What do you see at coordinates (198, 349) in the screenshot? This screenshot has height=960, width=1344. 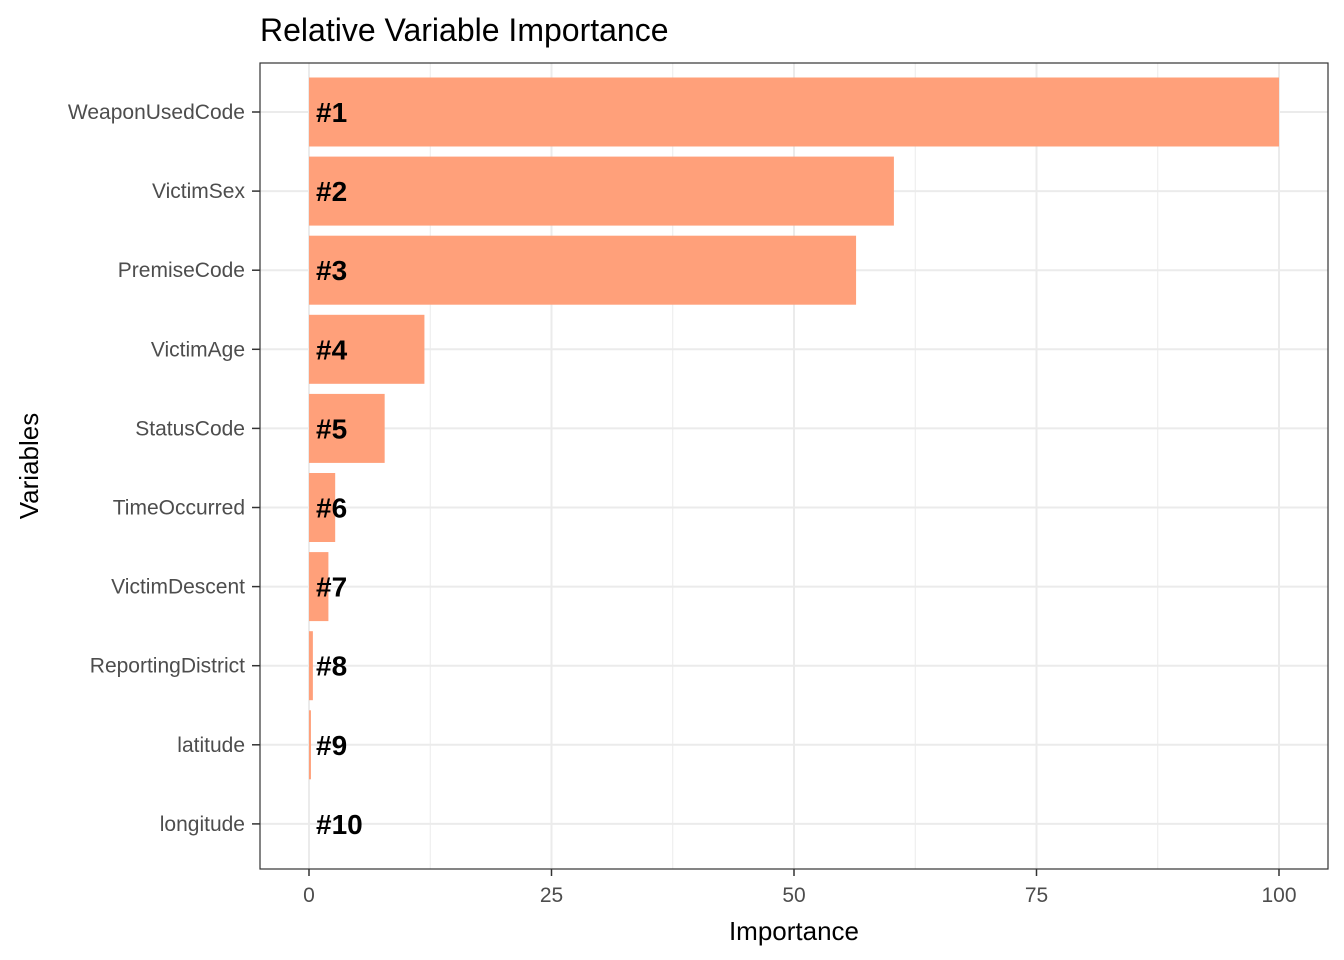 I see `y-tick-label: VictimAge` at bounding box center [198, 349].